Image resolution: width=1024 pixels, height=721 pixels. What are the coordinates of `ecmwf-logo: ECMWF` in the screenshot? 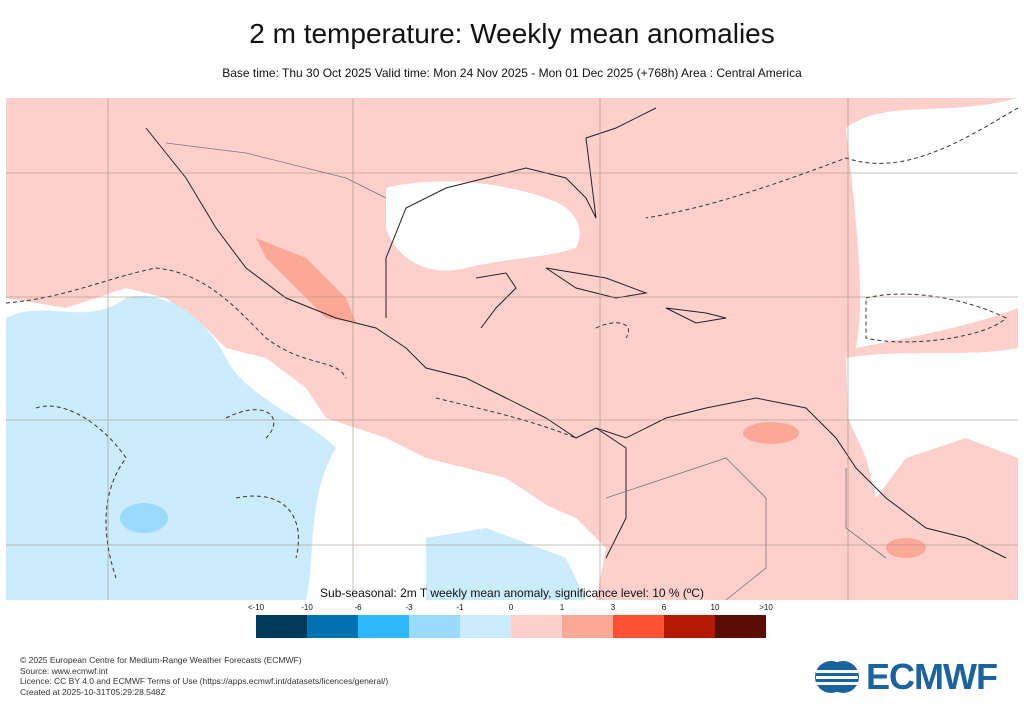 It's located at (906, 677).